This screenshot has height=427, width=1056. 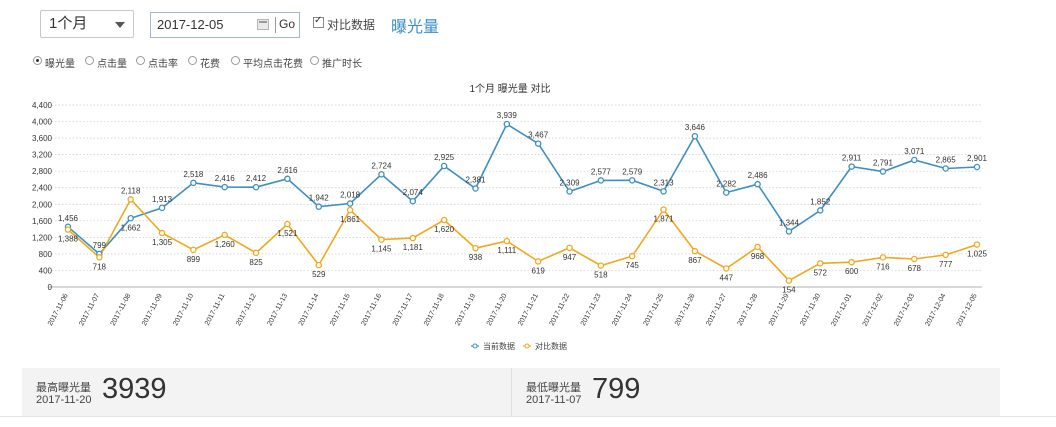 What do you see at coordinates (68, 23) in the screenshot?
I see `period-select-value: 1个月` at bounding box center [68, 23].